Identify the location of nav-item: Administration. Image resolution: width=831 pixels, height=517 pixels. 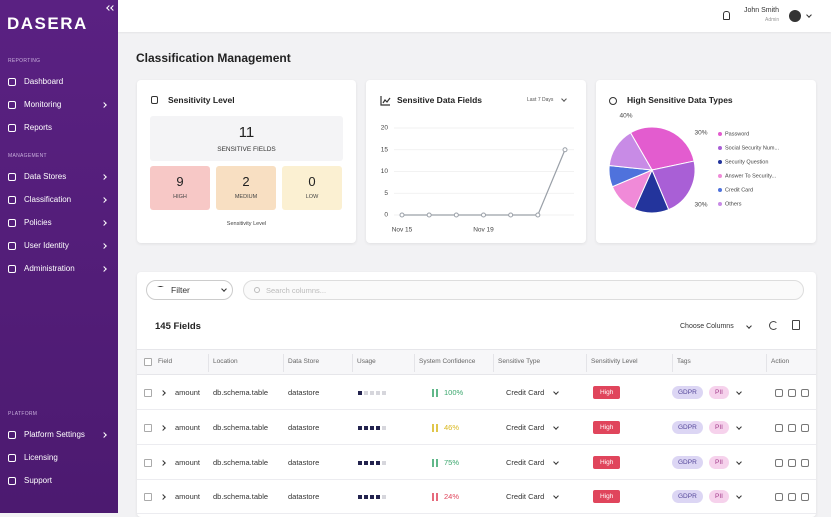
(59, 269).